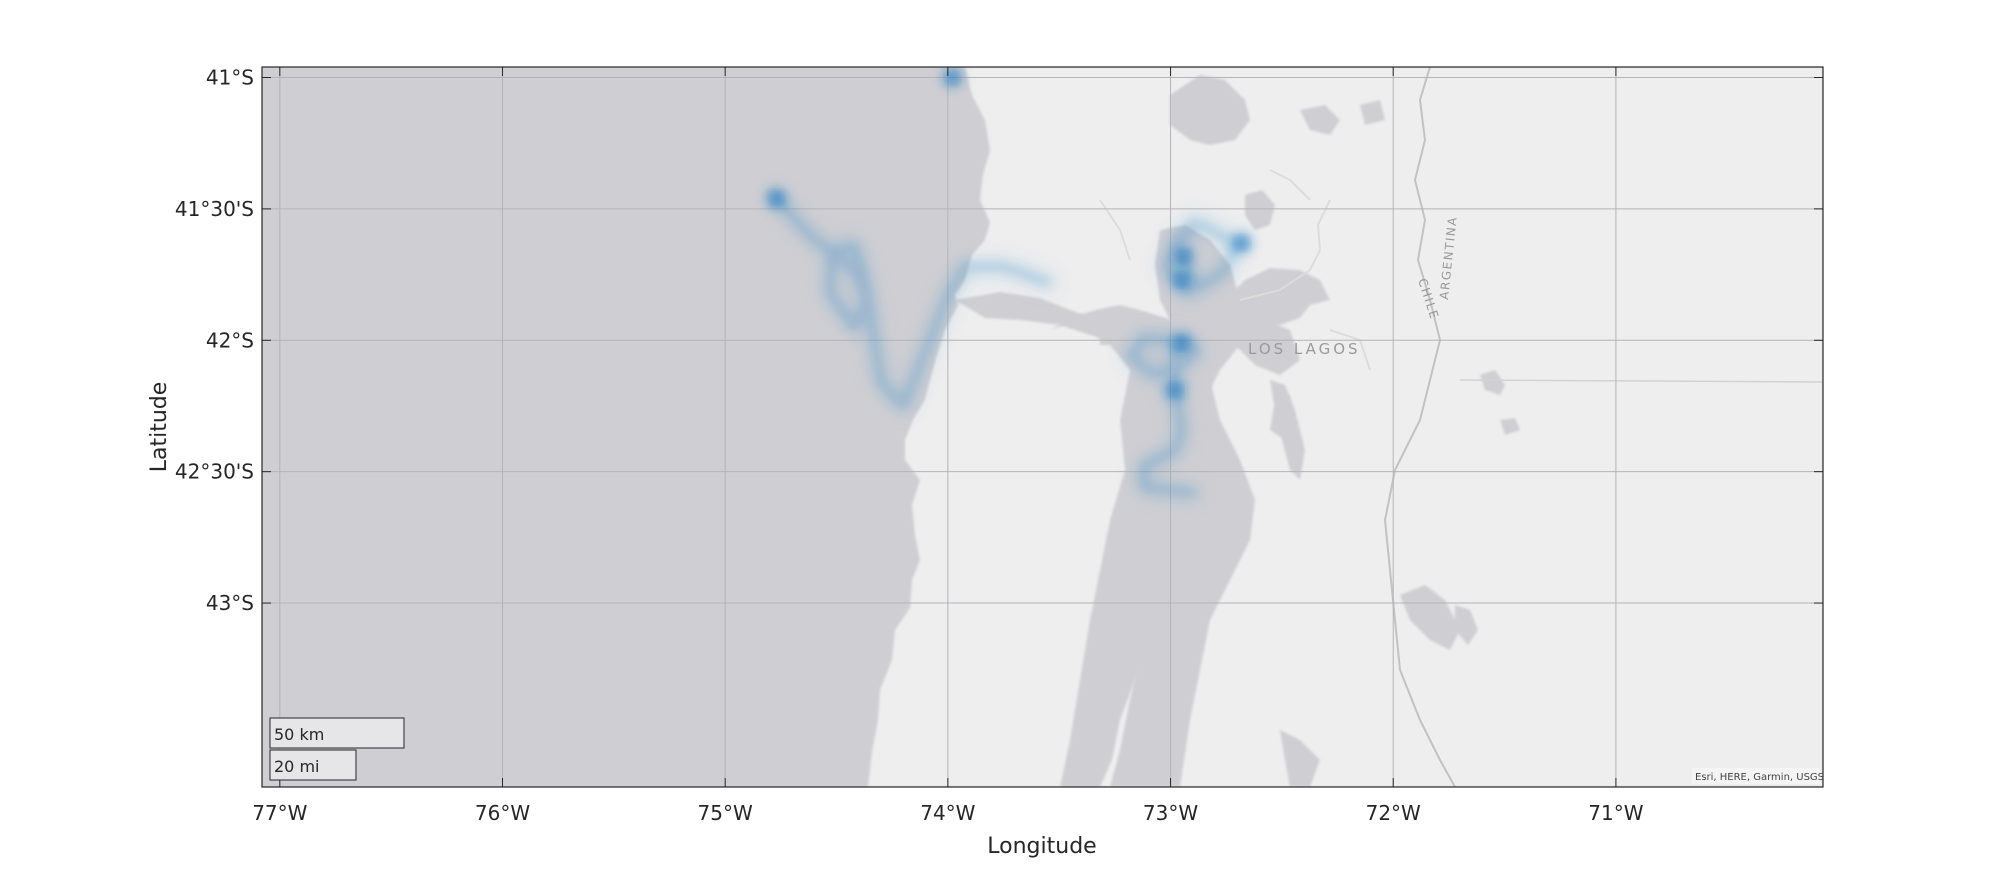 The height and width of the screenshot is (880, 2000). I want to click on scale-bar-imperial, so click(313, 765).